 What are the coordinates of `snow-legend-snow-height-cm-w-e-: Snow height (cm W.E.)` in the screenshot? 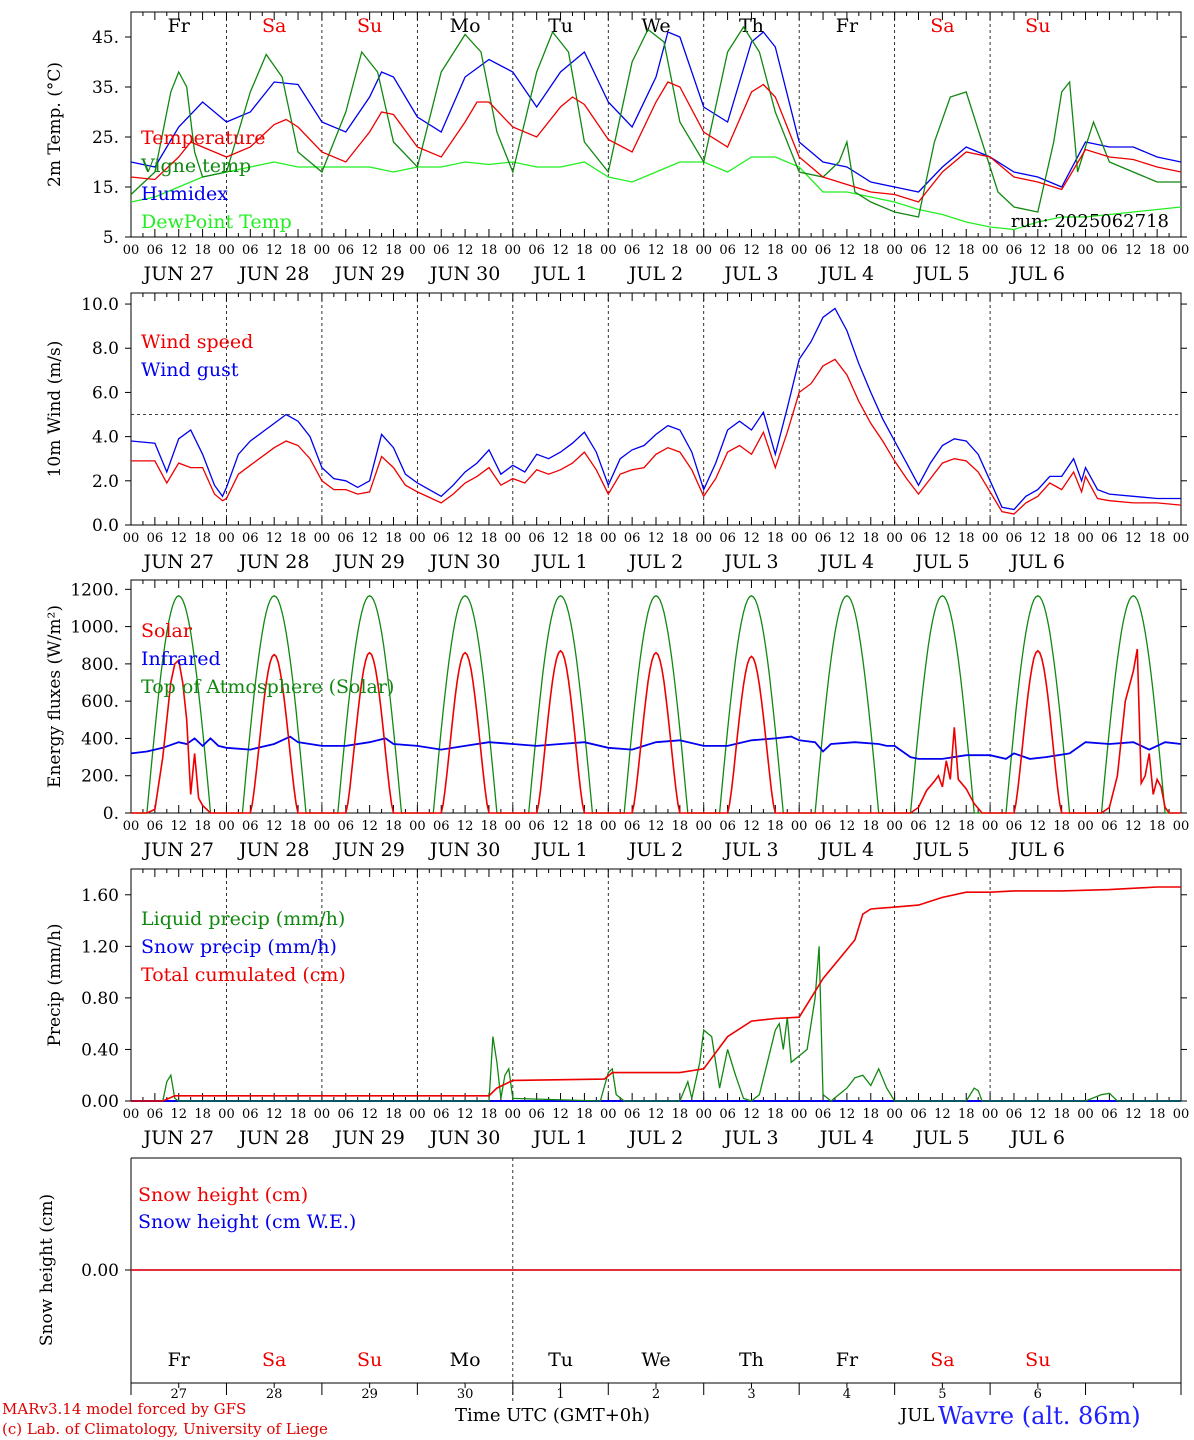 It's located at (247, 1222).